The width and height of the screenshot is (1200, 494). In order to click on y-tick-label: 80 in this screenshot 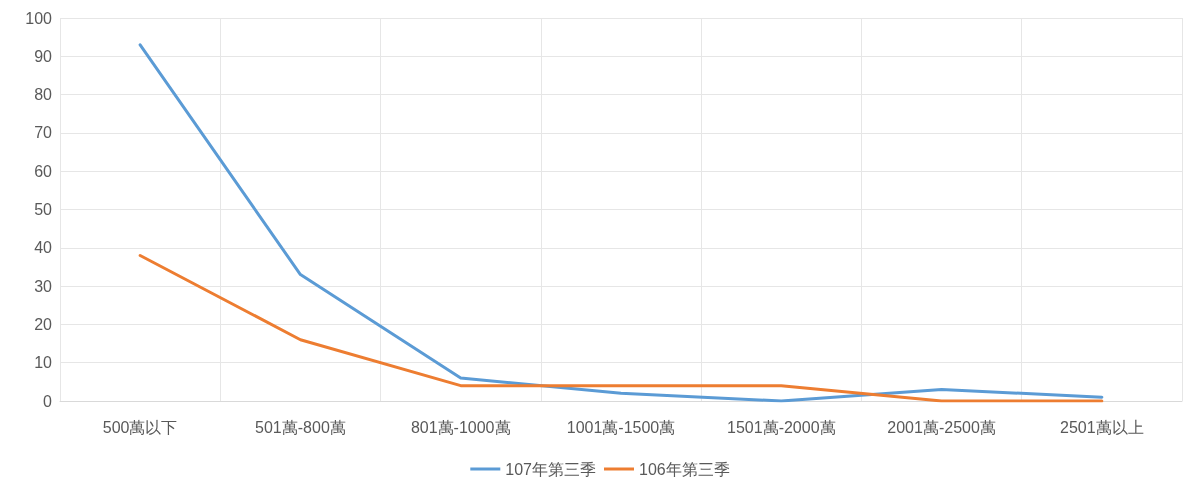, I will do `click(43, 95)`.